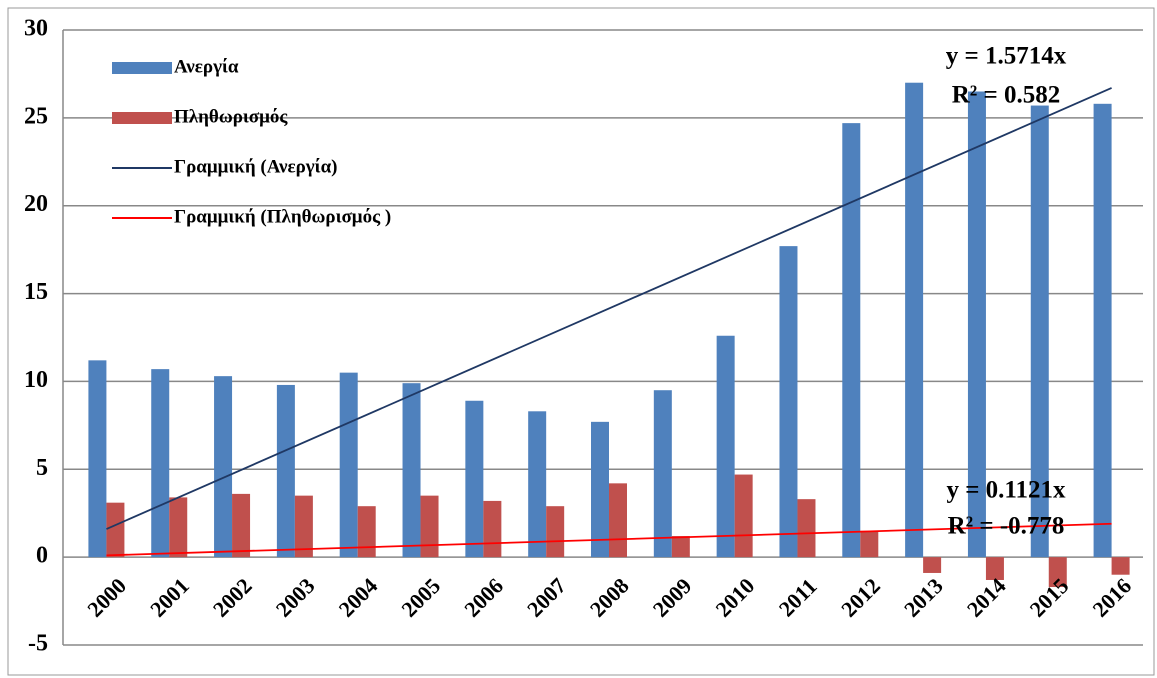 The height and width of the screenshot is (678, 1157). Describe the element at coordinates (282, 216) in the screenshot. I see `legend-label: Γραμμική (Πληθωρισμός )` at that location.